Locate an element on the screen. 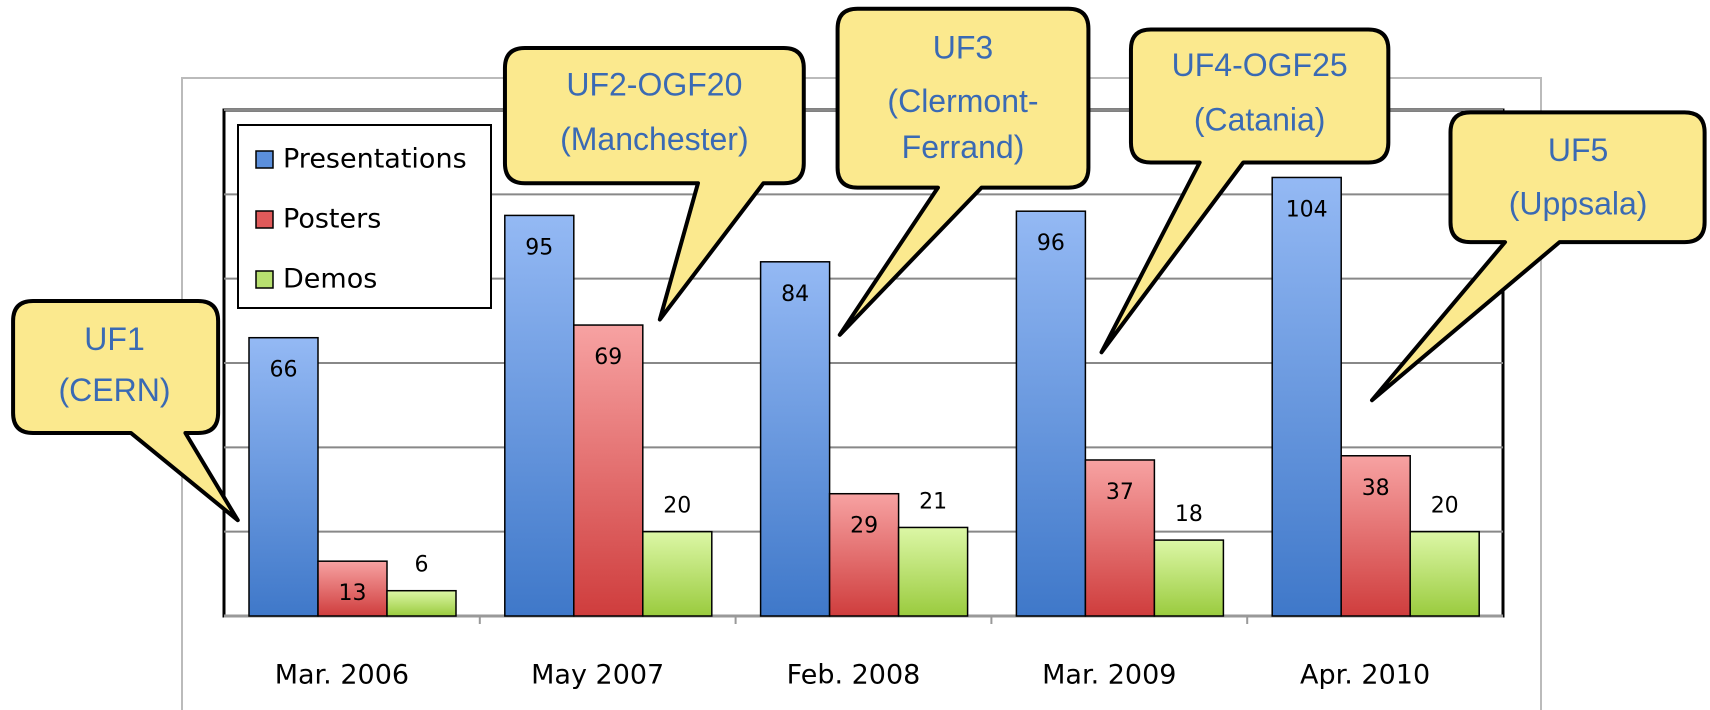  callout-text: UF5 is located at coordinates (1578, 150).